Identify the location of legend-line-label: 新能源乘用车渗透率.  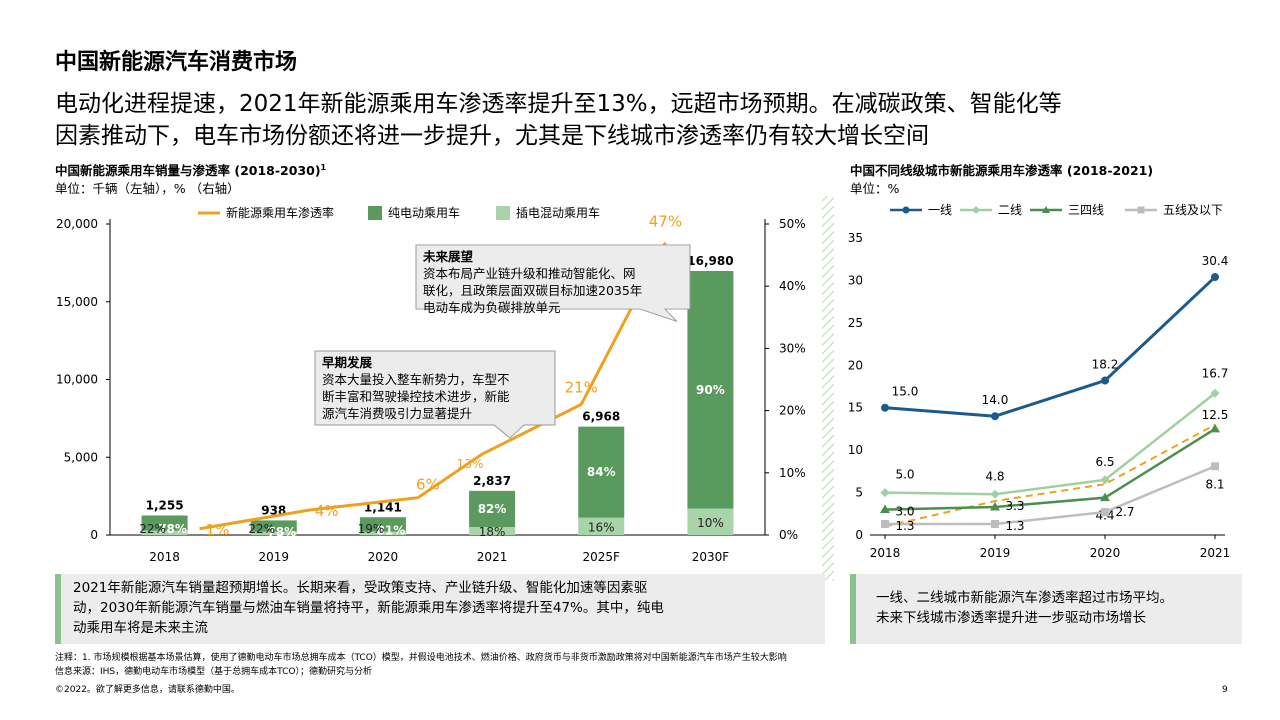
(280, 212).